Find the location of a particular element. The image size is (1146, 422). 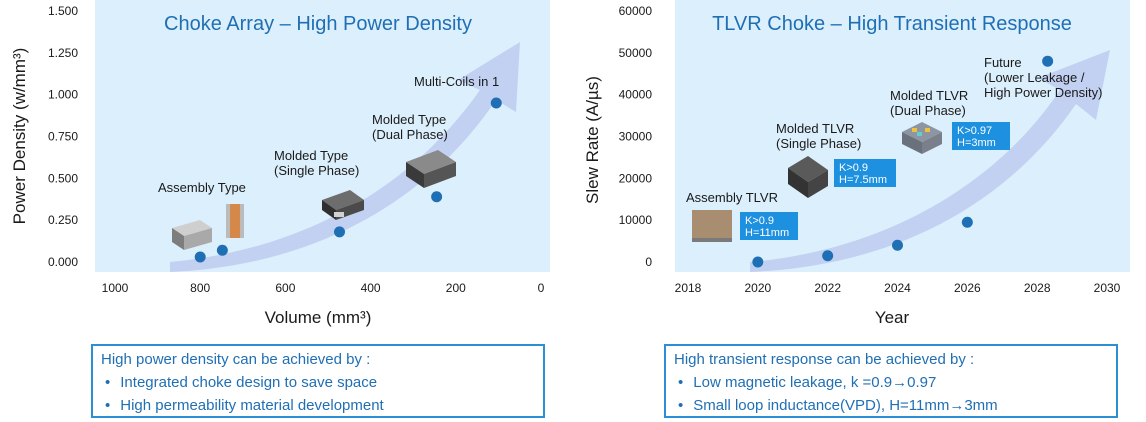

x-tick-label: 600 is located at coordinates (285, 288).